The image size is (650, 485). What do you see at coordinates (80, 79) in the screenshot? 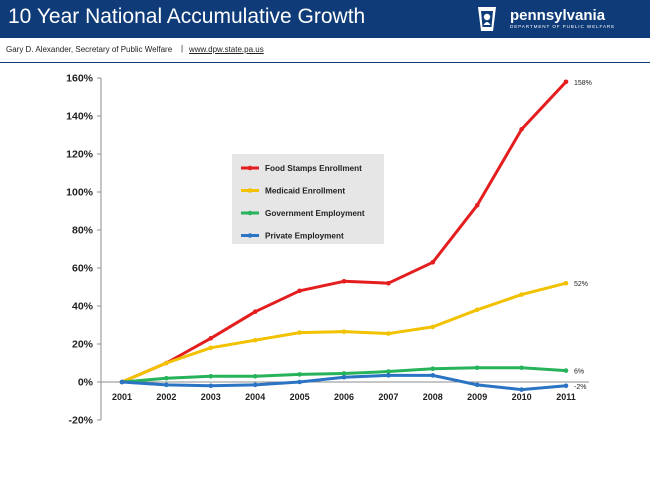
I see `y-tick-label: 160%` at bounding box center [80, 79].